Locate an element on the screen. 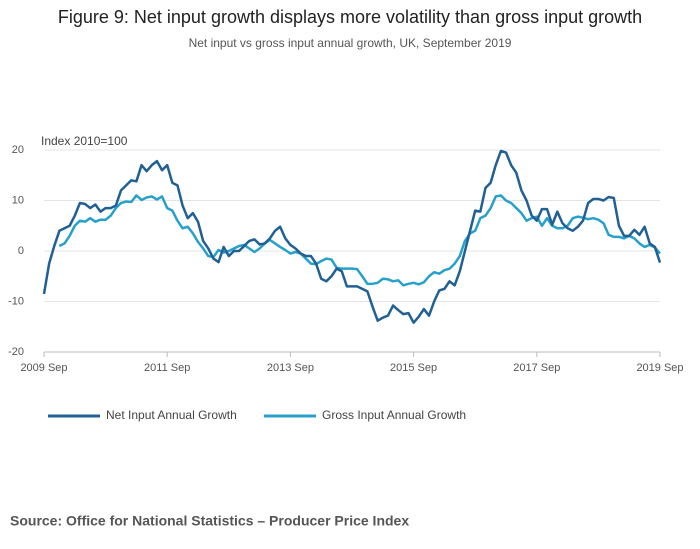  y-tick-label: 0 is located at coordinates (21, 251).